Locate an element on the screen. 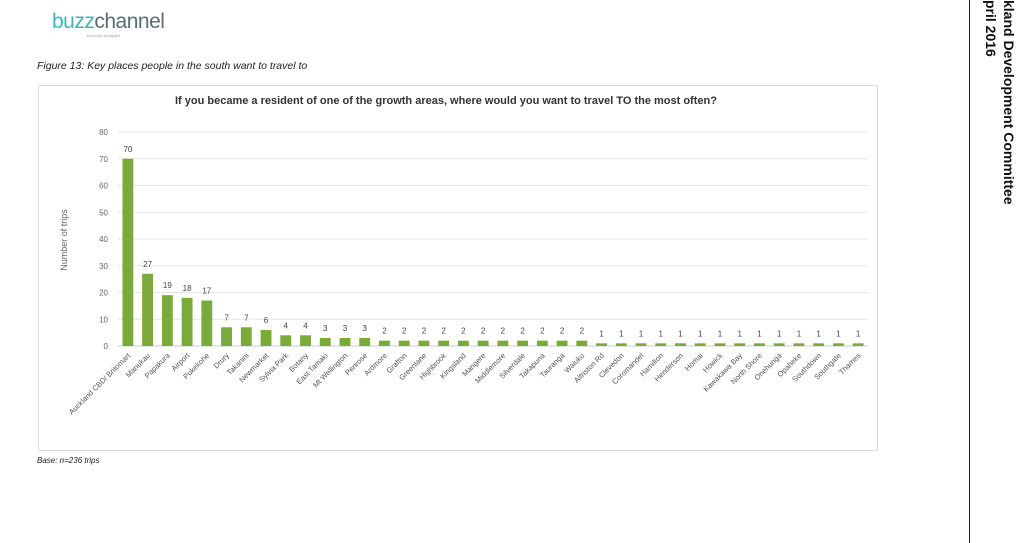 Image resolution: width=1024 pixels, height=543 pixels. data-label: 27 is located at coordinates (147, 264).